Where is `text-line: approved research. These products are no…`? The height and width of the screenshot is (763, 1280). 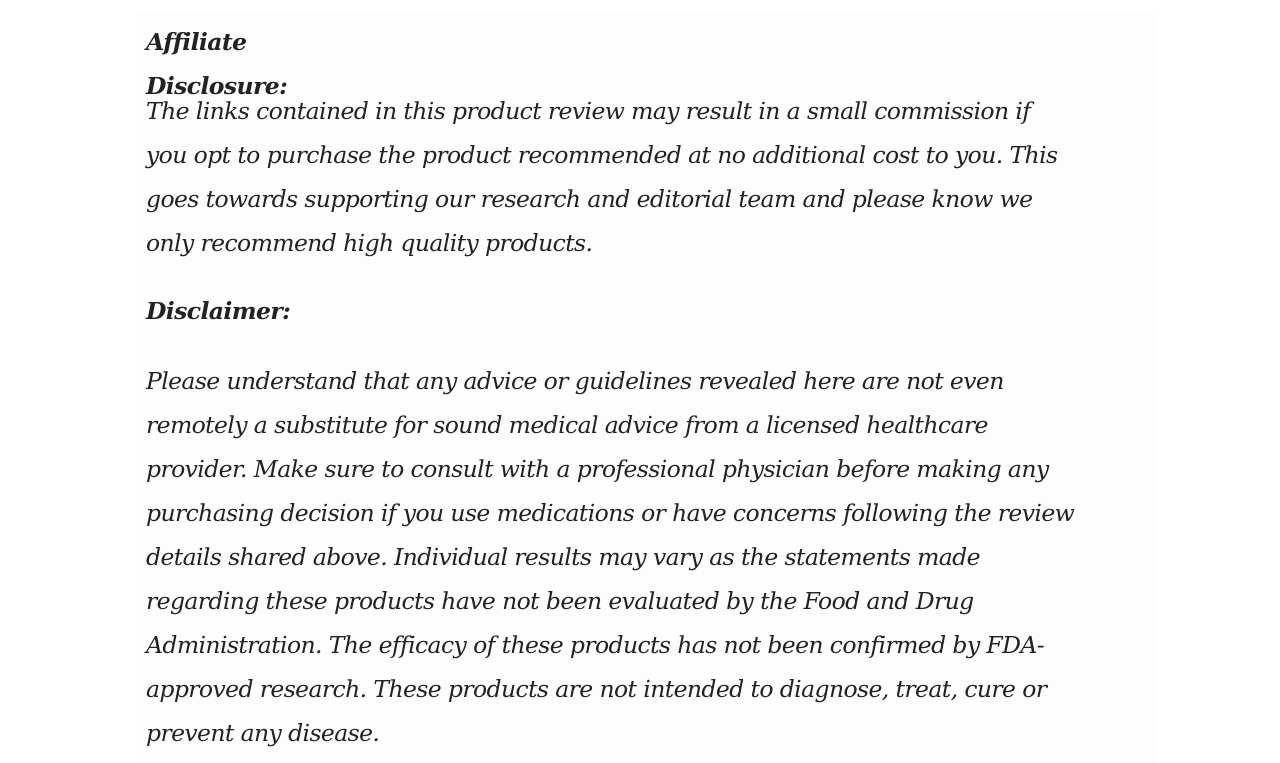 text-line: approved research. These products are no… is located at coordinates (596, 689).